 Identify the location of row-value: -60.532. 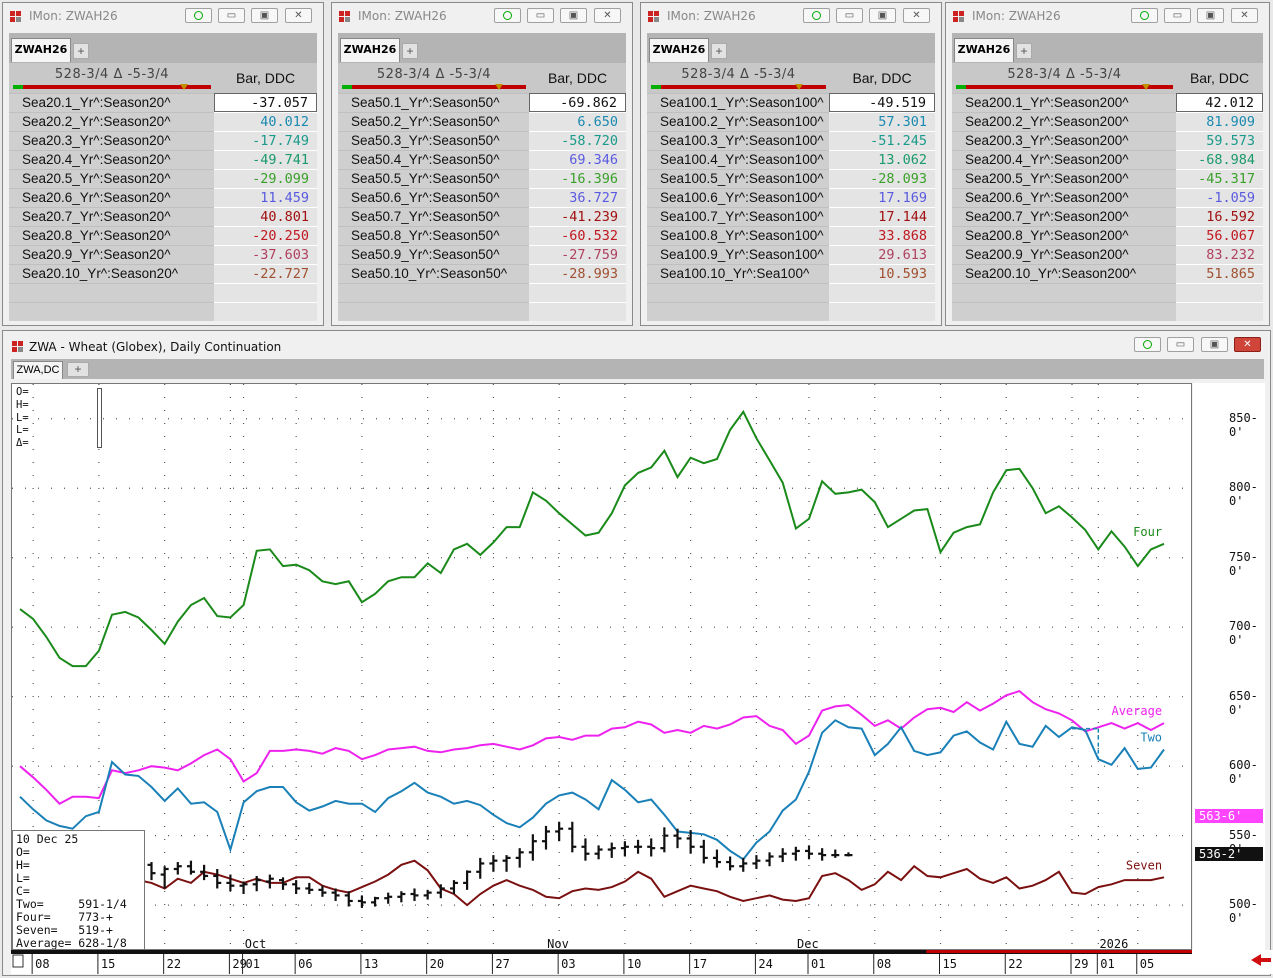
(577, 235).